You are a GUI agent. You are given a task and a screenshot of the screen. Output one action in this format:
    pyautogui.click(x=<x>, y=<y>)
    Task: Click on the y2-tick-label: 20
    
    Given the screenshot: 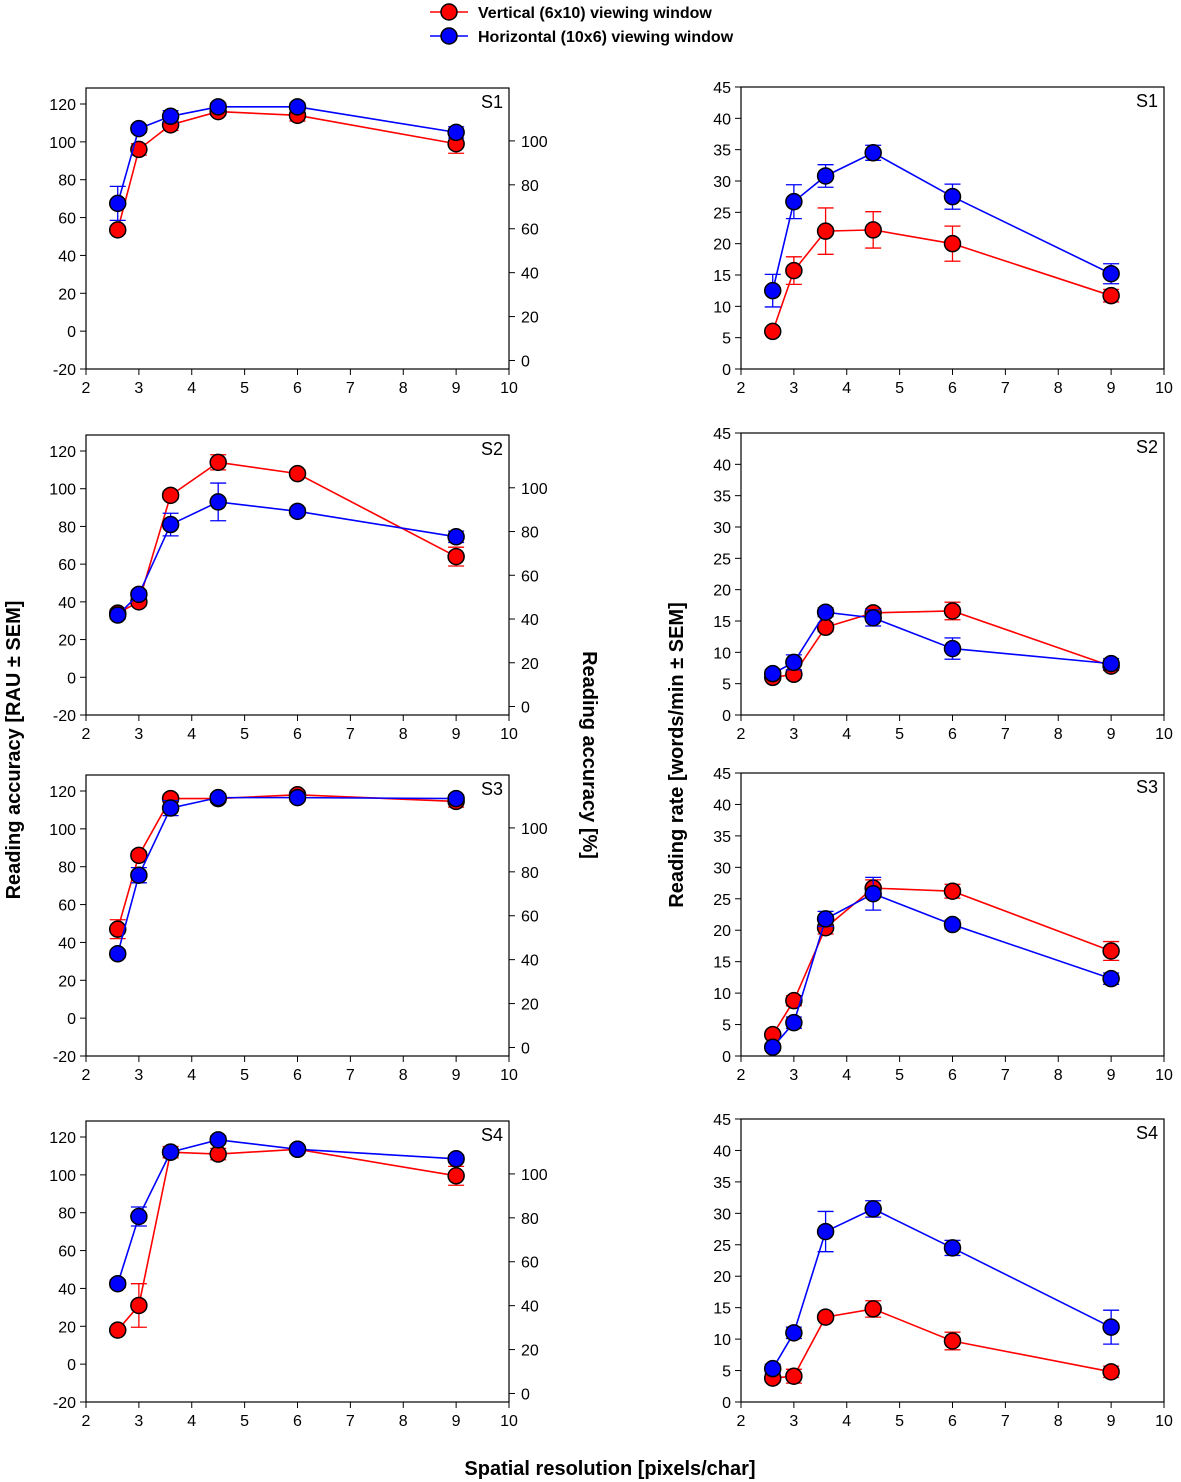 What is the action you would take?
    pyautogui.click(x=530, y=1005)
    